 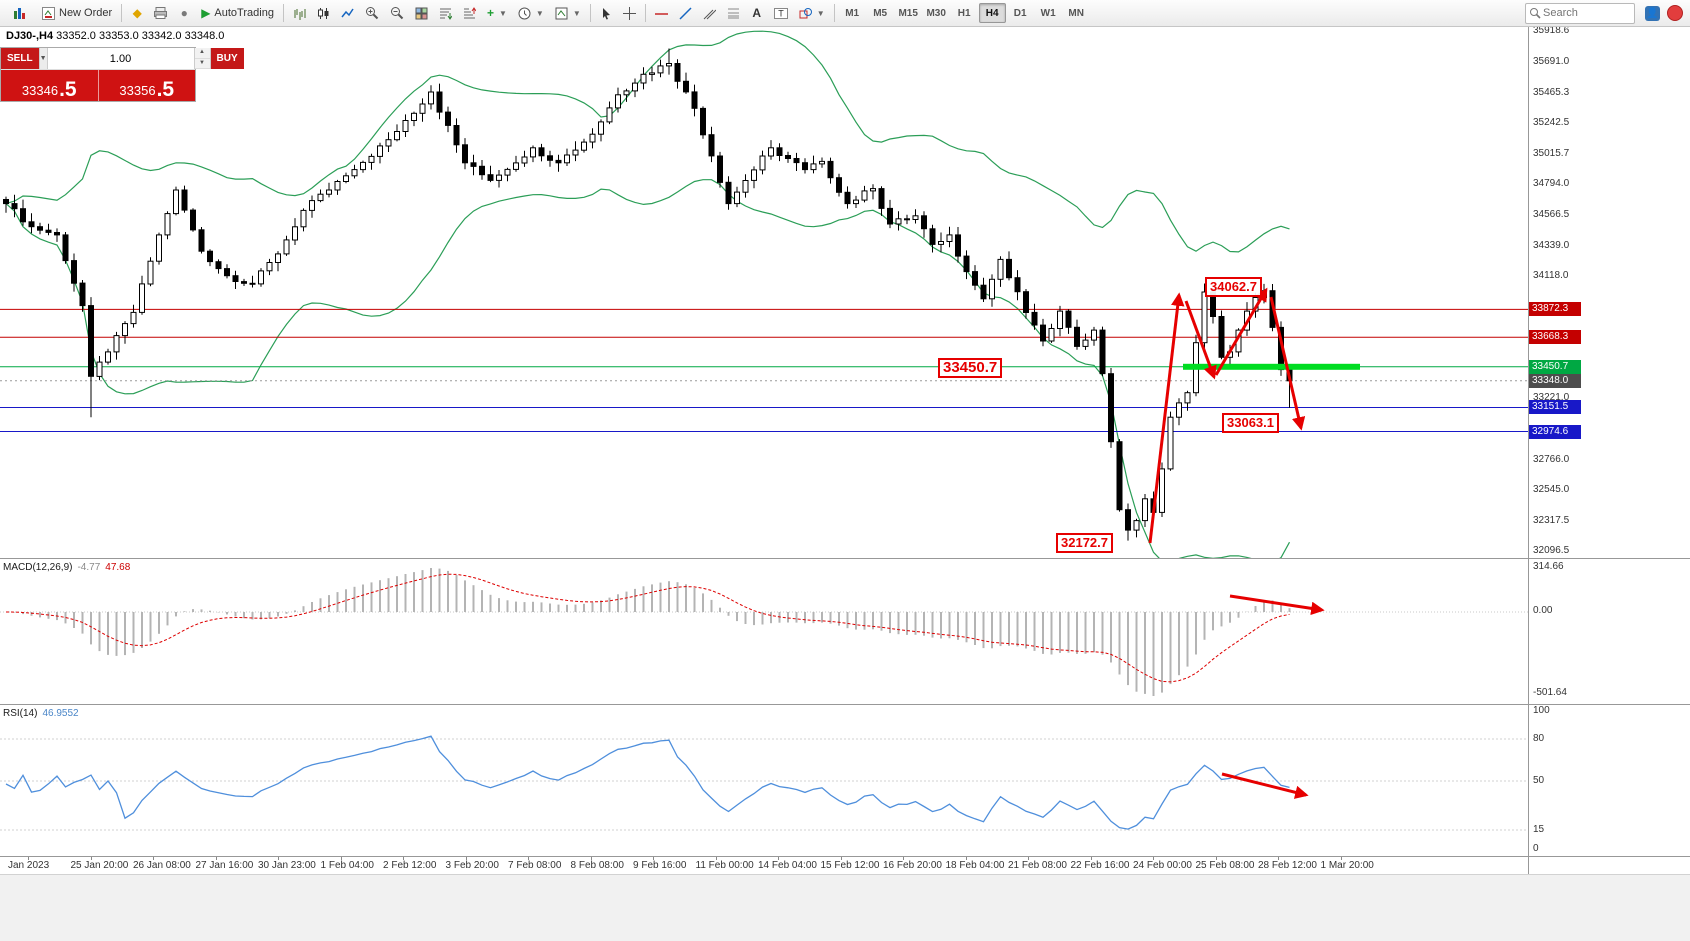 What do you see at coordinates (629, 13) in the screenshot?
I see `crosshair-button` at bounding box center [629, 13].